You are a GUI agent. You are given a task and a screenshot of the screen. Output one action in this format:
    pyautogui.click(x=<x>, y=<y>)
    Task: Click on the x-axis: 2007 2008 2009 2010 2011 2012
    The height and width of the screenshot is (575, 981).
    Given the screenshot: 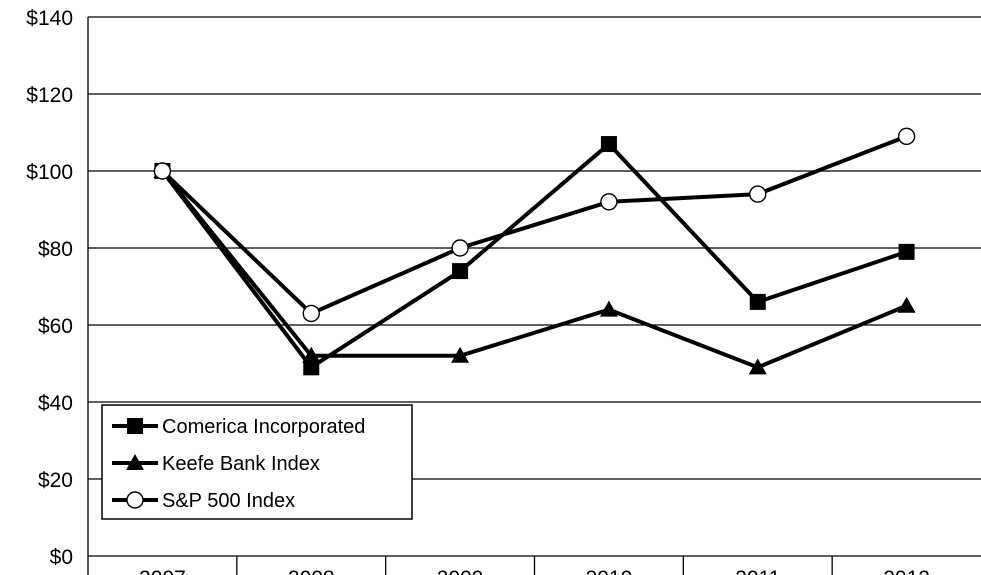 What is the action you would take?
    pyautogui.click(x=534, y=565)
    